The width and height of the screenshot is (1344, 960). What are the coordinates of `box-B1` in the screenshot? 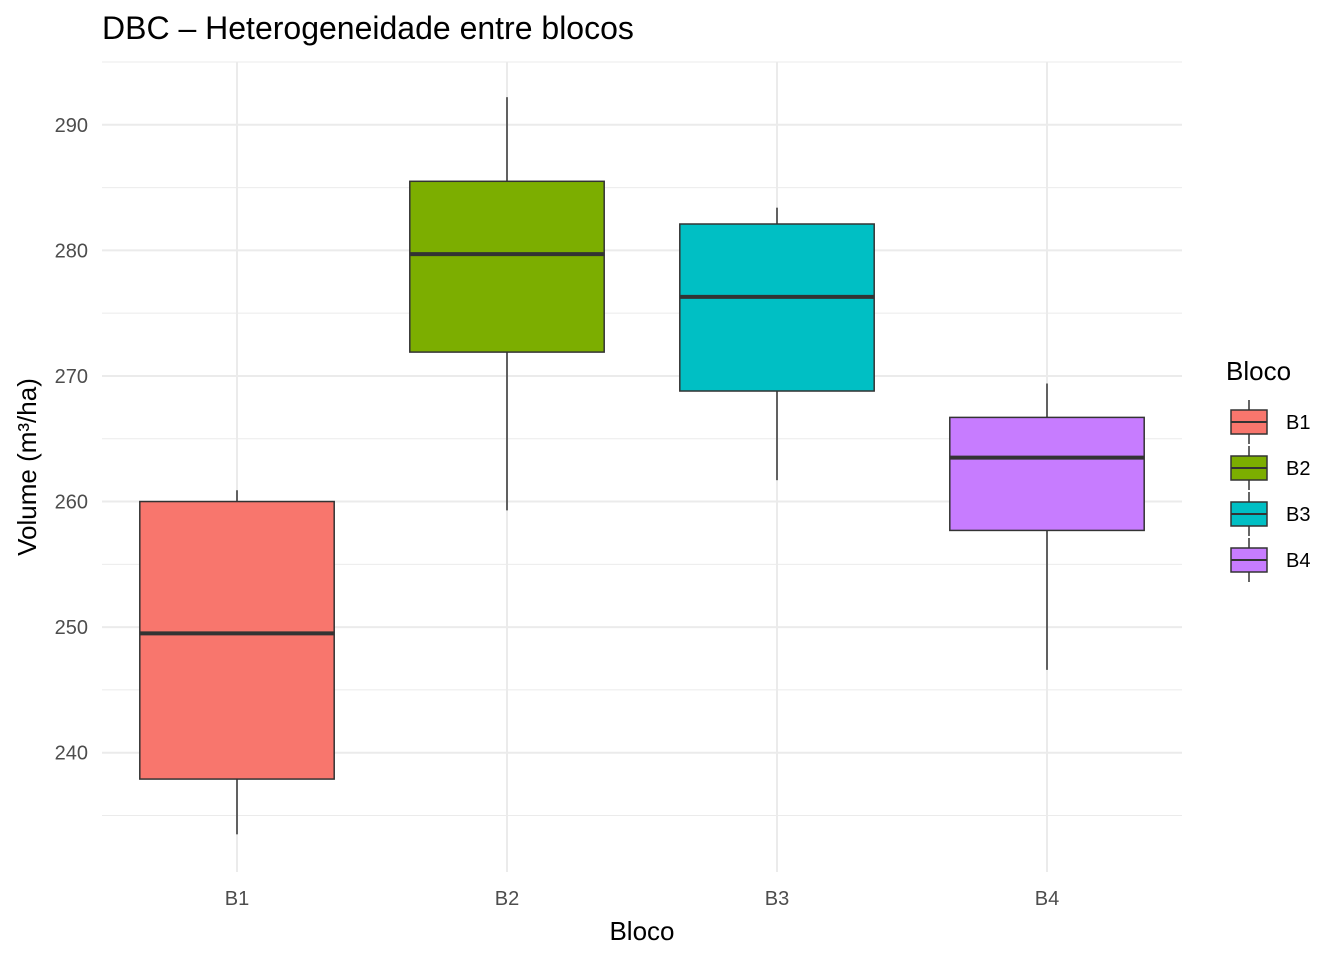 It's located at (237, 640).